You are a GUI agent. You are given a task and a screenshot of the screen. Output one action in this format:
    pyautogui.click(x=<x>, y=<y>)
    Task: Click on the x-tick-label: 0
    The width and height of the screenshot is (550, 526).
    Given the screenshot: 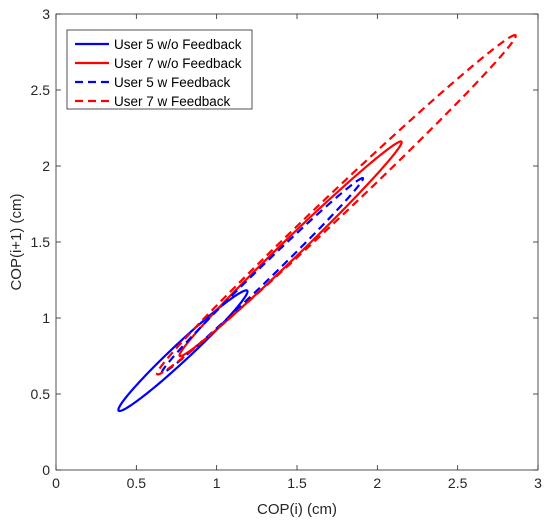 What is the action you would take?
    pyautogui.click(x=56, y=483)
    